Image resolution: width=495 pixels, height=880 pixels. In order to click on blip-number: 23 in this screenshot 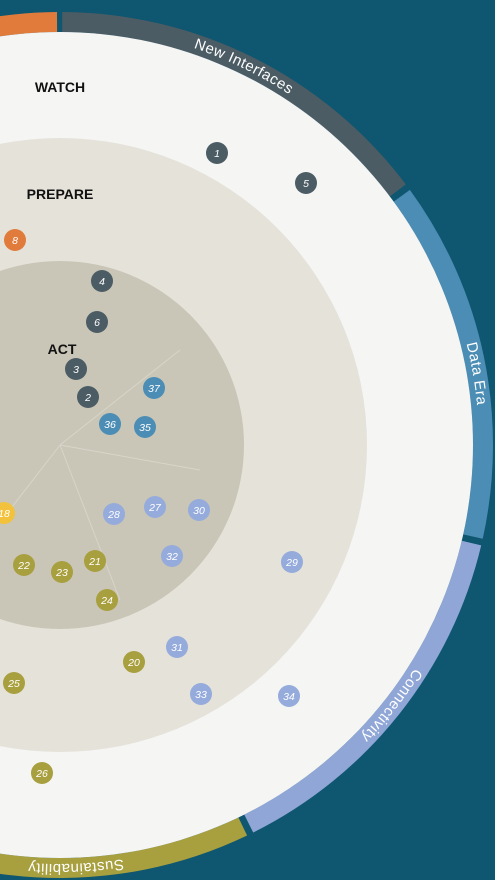, I will do `click(61, 573)`.